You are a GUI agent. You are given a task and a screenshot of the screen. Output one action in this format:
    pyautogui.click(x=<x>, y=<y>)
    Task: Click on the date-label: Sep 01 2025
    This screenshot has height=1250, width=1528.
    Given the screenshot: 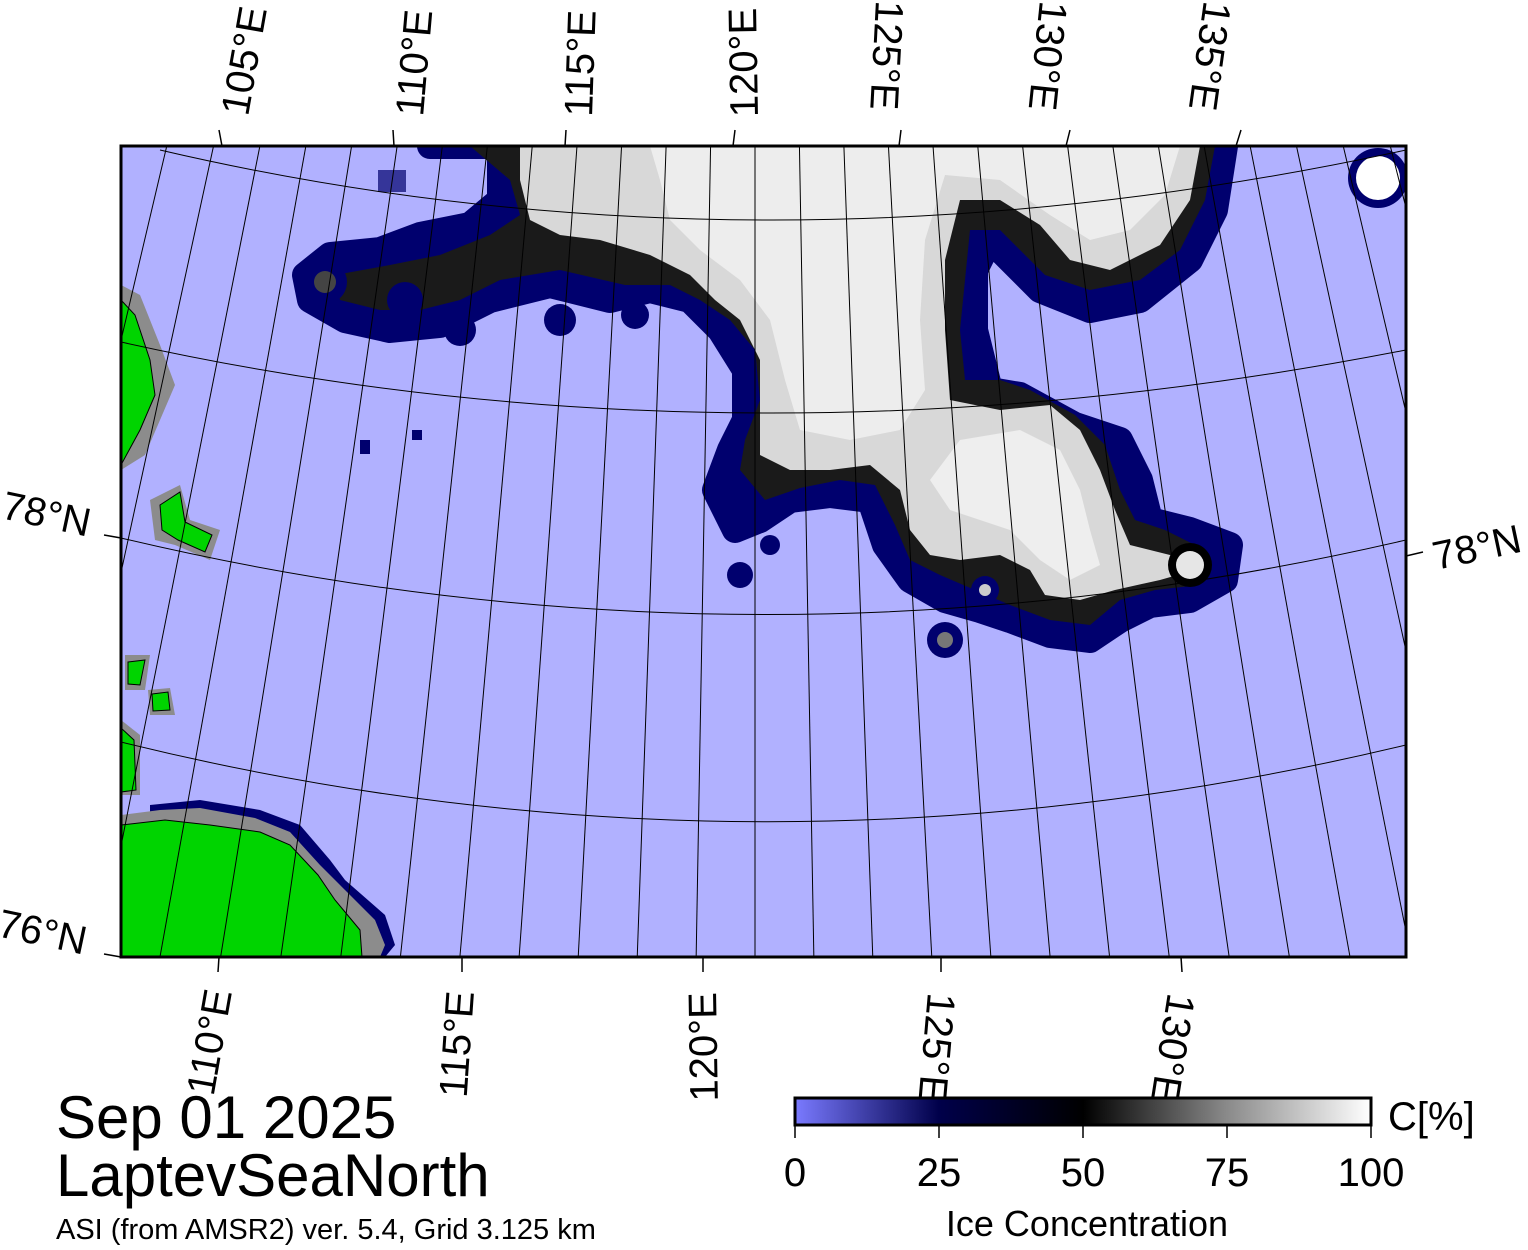 What is the action you would take?
    pyautogui.click(x=226, y=1117)
    